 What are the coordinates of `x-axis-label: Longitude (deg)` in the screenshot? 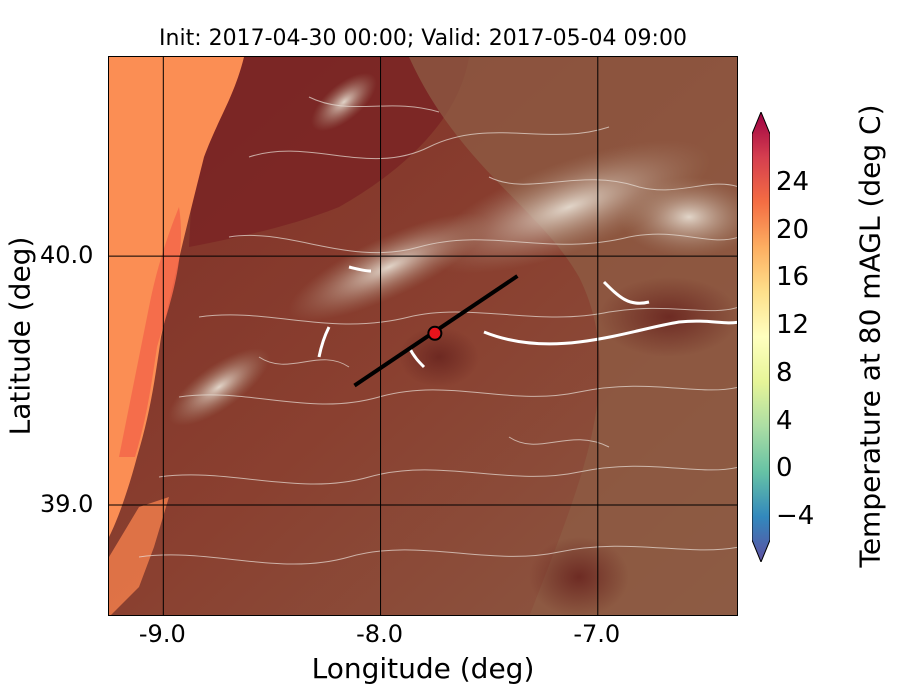 It's located at (423, 668).